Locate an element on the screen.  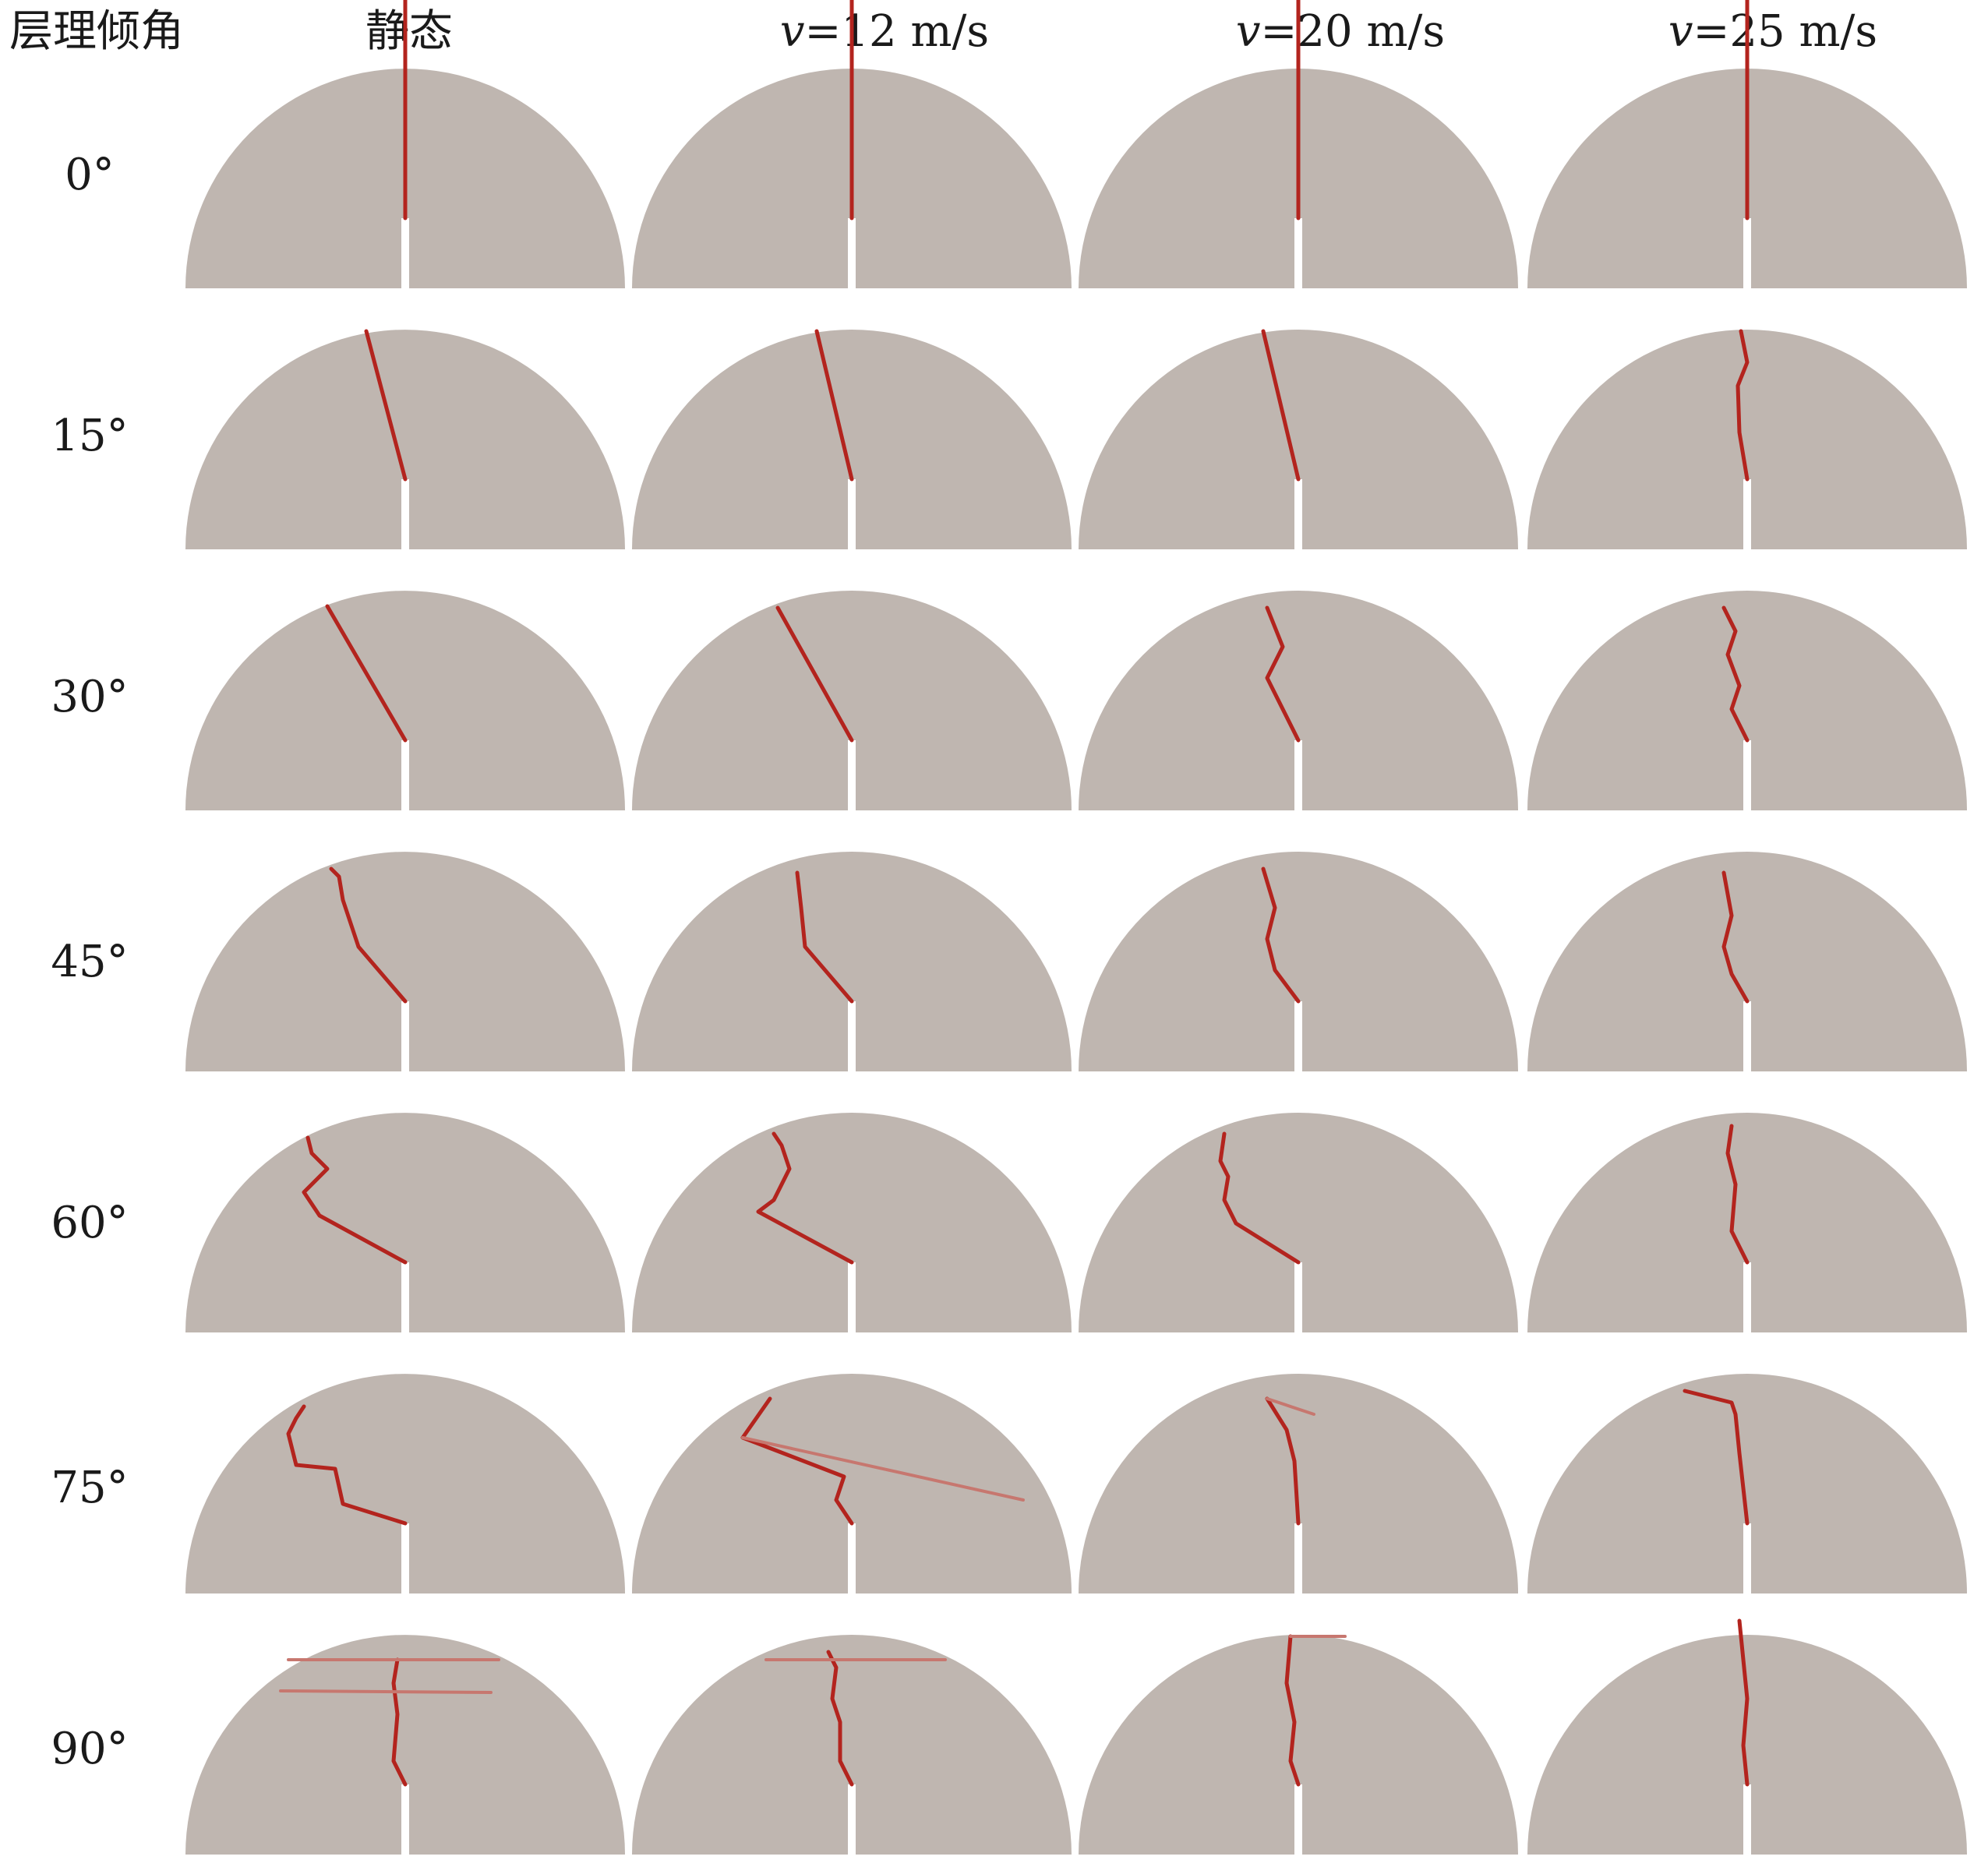
column-header-static-label: 静态 is located at coordinates (409, 31).